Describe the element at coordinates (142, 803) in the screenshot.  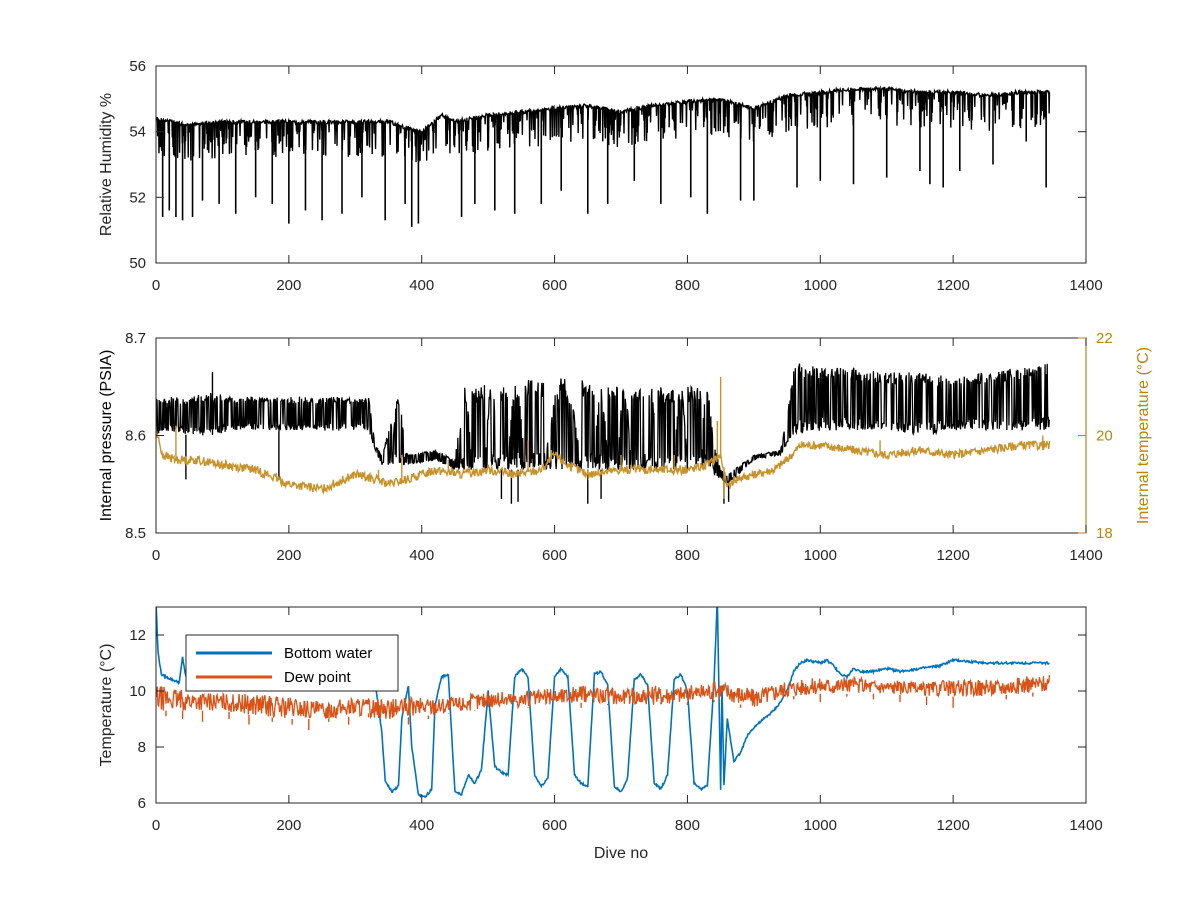
I see `y-tick-label: 6` at that location.